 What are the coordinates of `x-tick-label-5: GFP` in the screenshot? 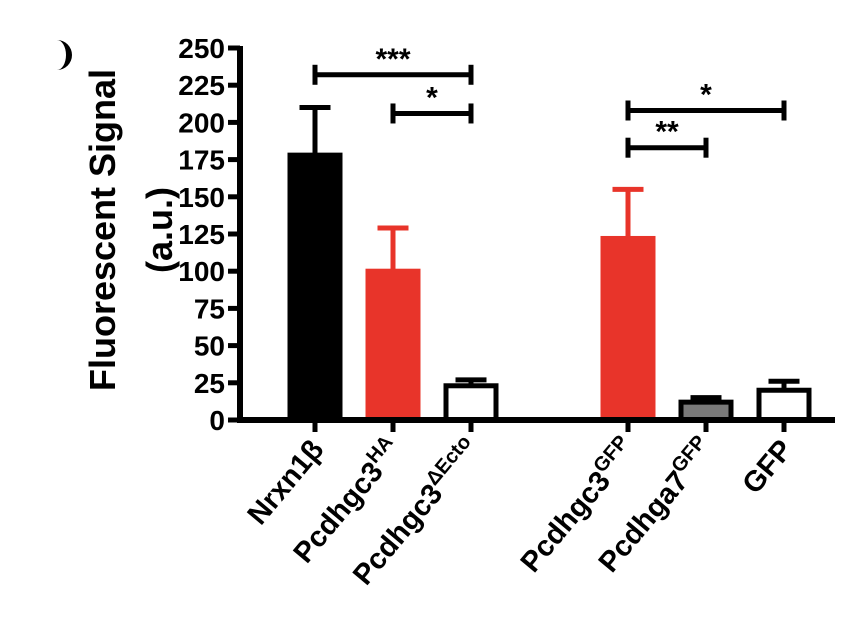 It's located at (768, 467).